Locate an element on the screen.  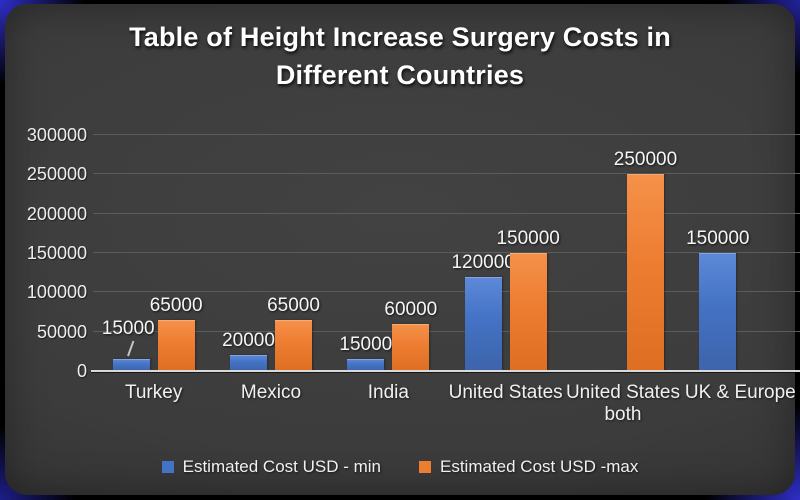
bar-min-india is located at coordinates (366, 365).